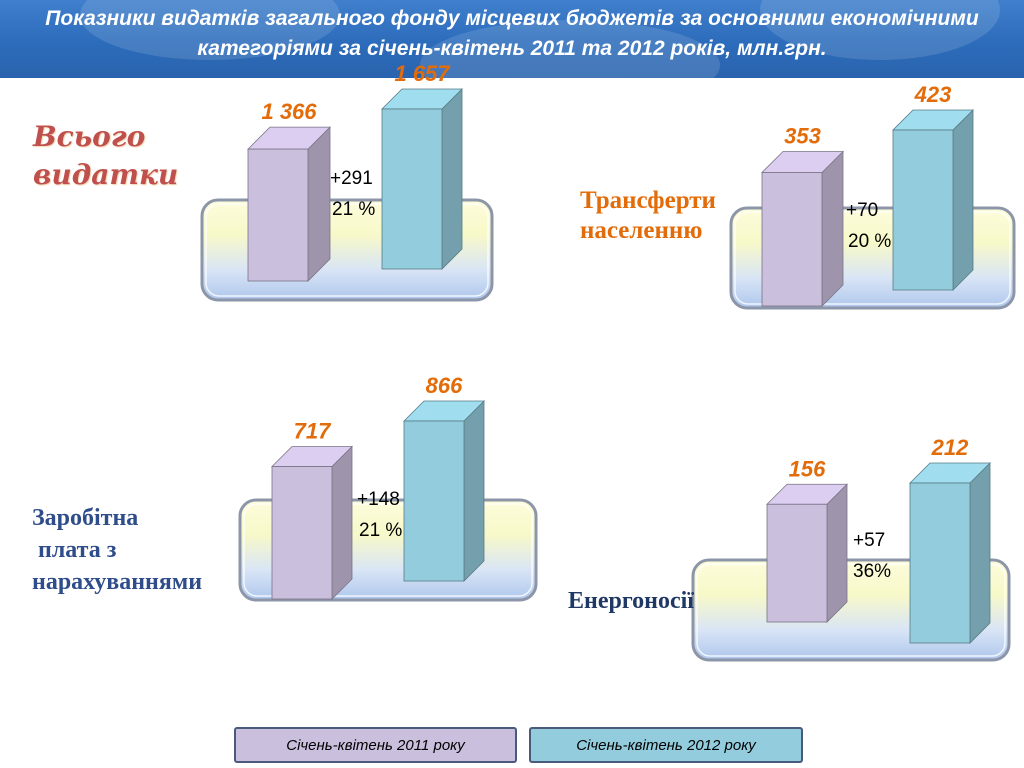 The image size is (1024, 768). Describe the element at coordinates (422, 73) in the screenshot. I see `bar-value-label: 1 657` at that location.